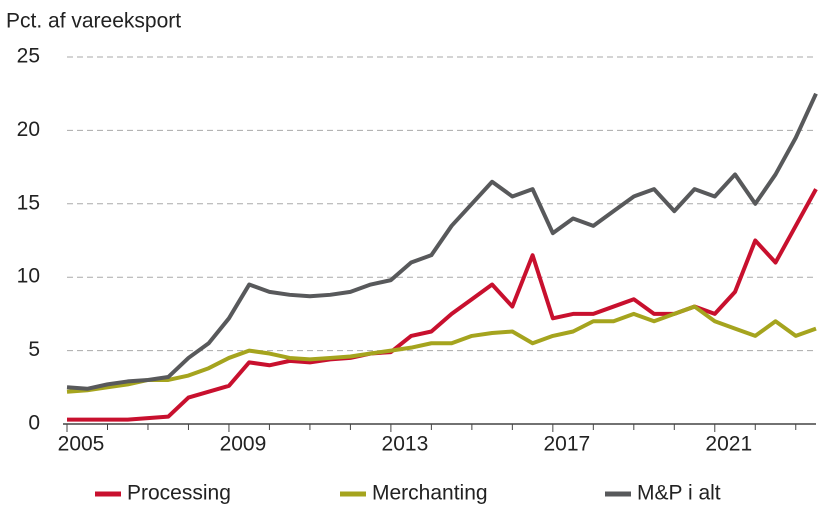  What do you see at coordinates (28, 56) in the screenshot?
I see `y-tick-label: 25` at bounding box center [28, 56].